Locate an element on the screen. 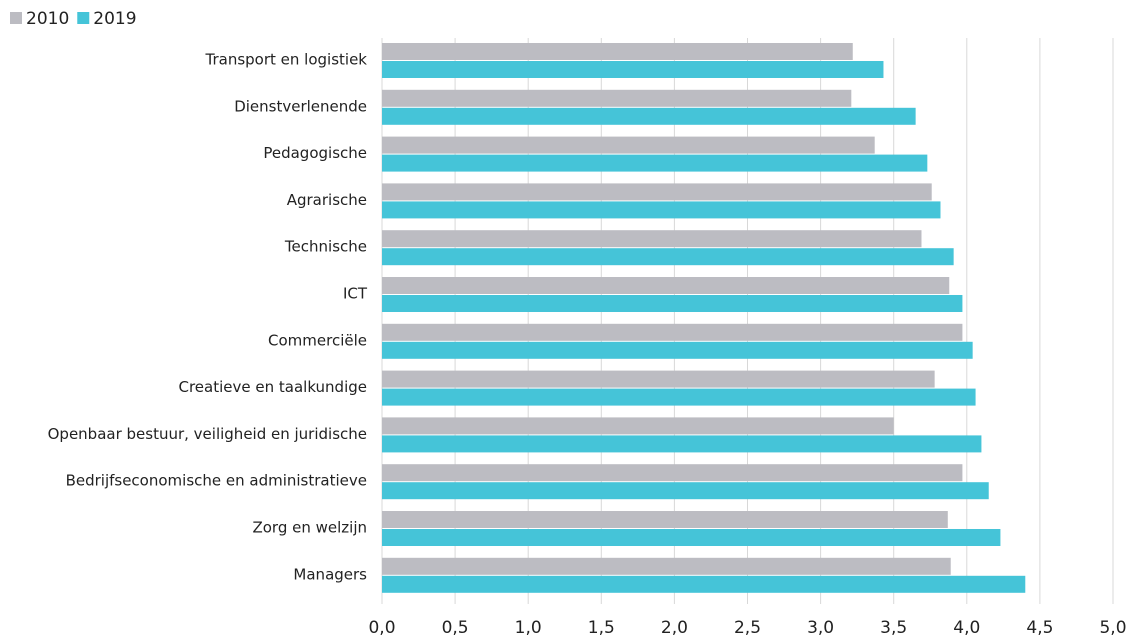 The width and height of the screenshot is (1130, 639). x-tick-label: 3,0 is located at coordinates (820, 628).